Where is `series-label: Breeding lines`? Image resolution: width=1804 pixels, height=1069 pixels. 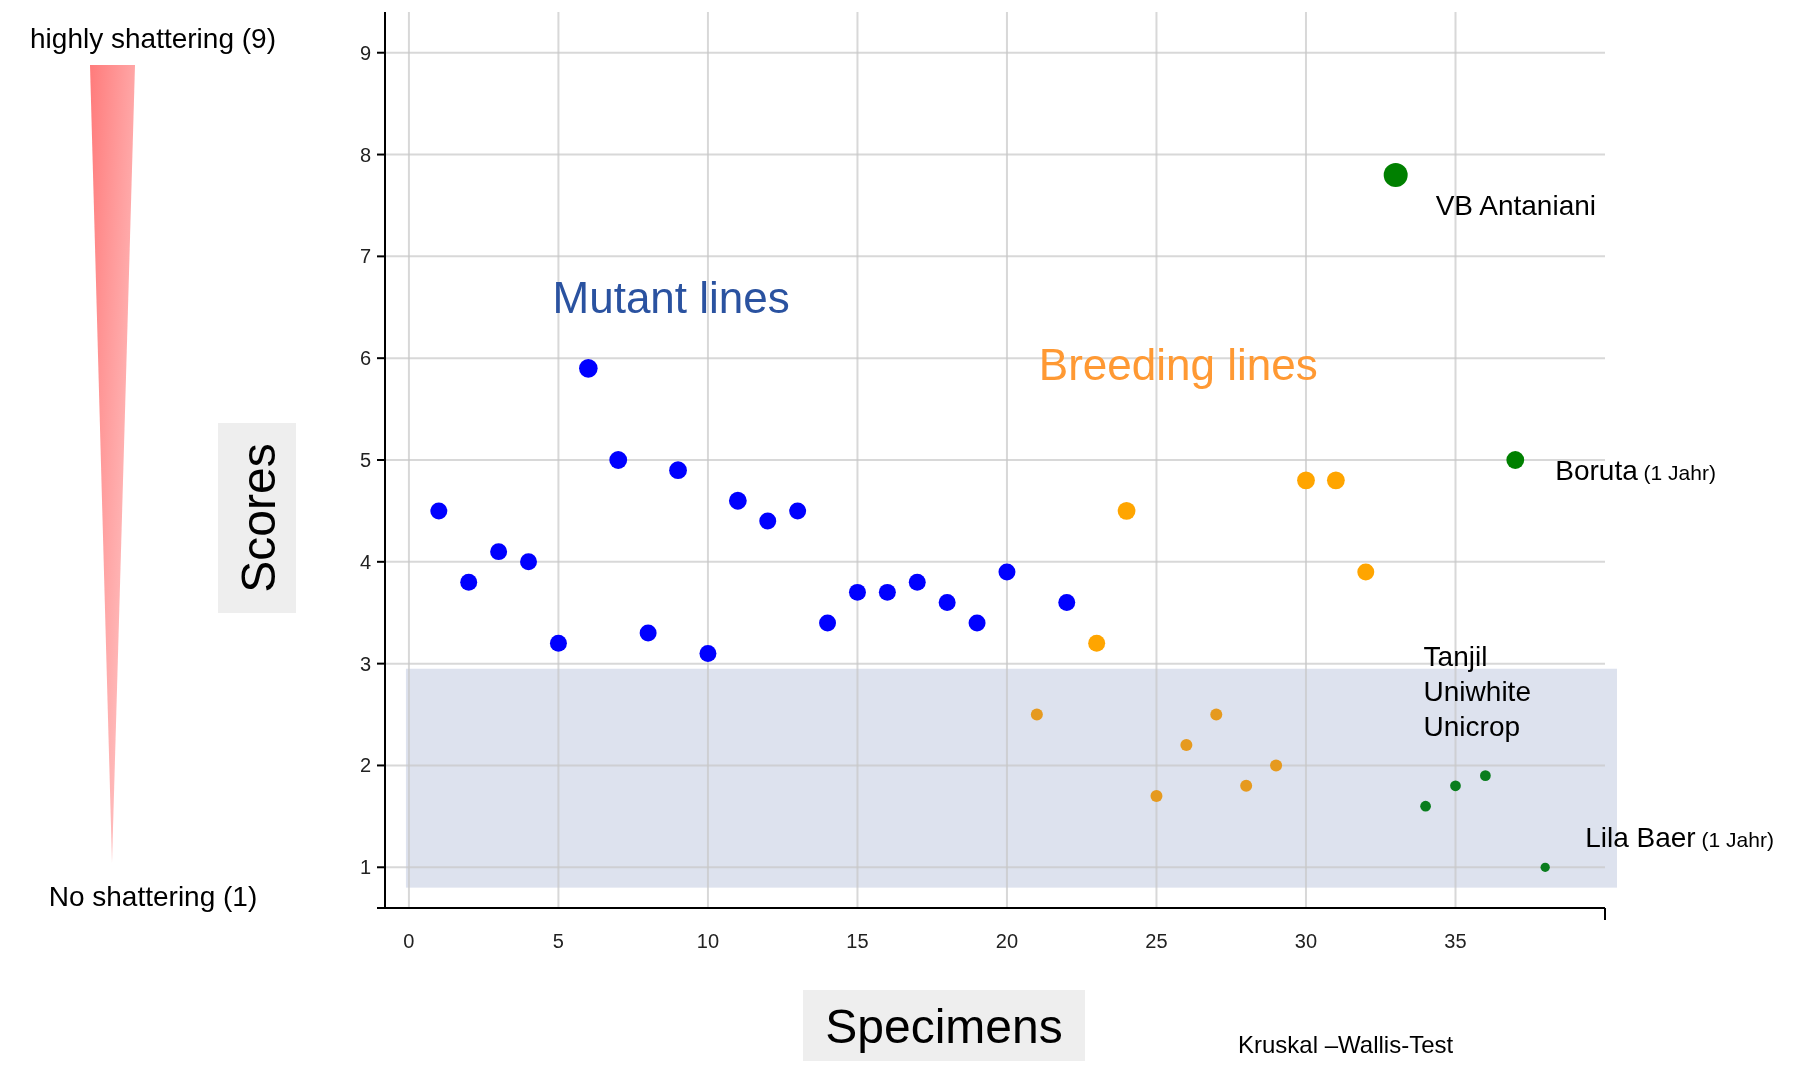
series-label: Breeding lines is located at coordinates (1178, 365).